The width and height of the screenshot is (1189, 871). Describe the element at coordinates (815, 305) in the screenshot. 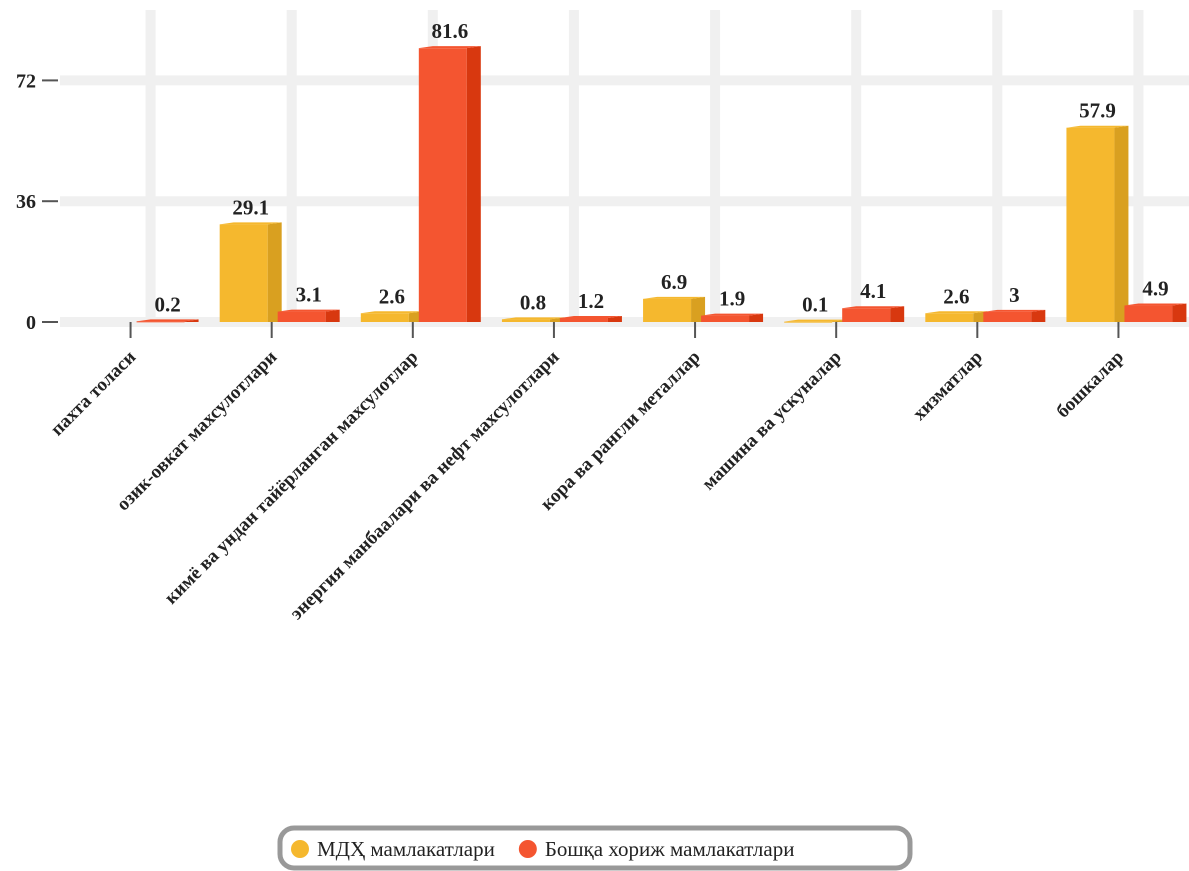

I see `value-label: 0.1` at that location.